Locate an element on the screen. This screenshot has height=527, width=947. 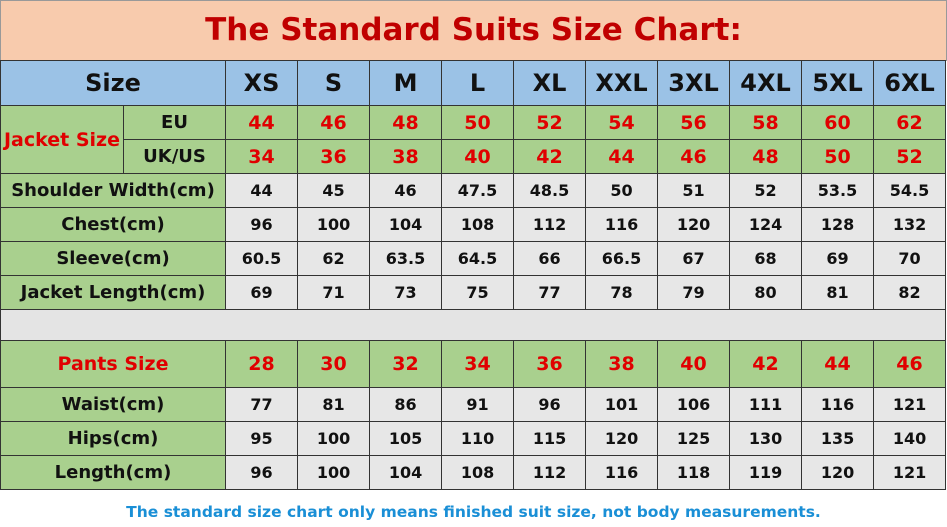
pants-size-cell: 38 is located at coordinates (622, 364).